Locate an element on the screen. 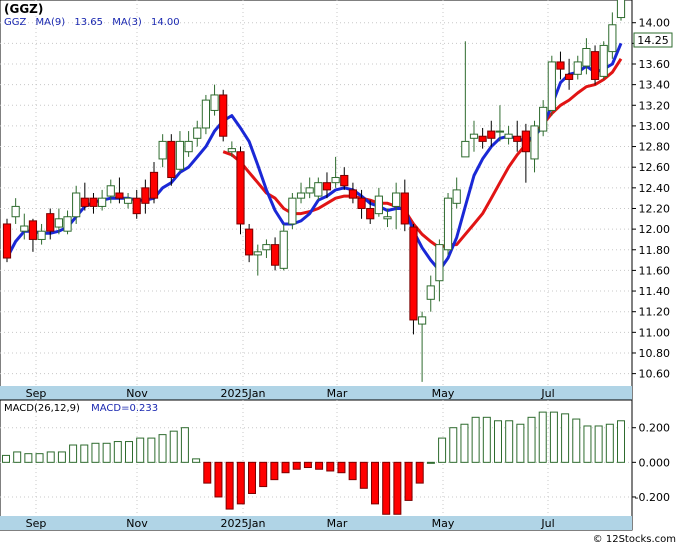 The width and height of the screenshot is (680, 546). price-date-label: Sep is located at coordinates (36, 393).